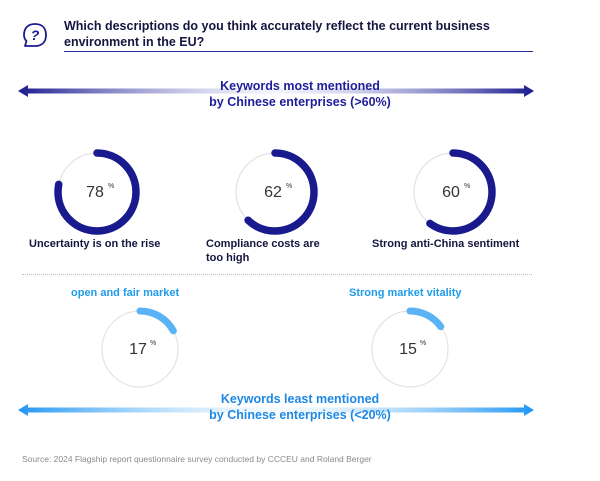 The height and width of the screenshot is (481, 600). I want to click on label-open-fair-market: open and fair market, so click(125, 293).